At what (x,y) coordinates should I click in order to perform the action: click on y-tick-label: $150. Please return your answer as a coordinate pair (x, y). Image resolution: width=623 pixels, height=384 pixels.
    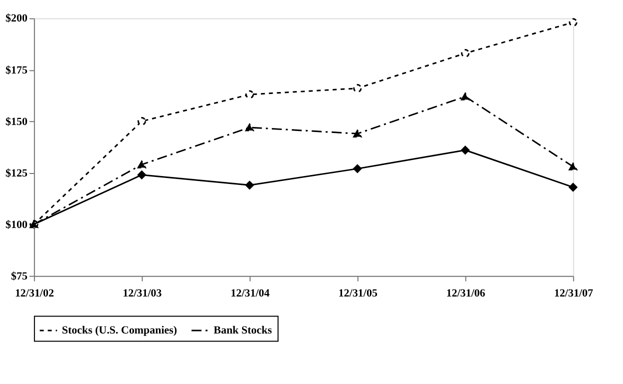
    Looking at the image, I should click on (17, 122).